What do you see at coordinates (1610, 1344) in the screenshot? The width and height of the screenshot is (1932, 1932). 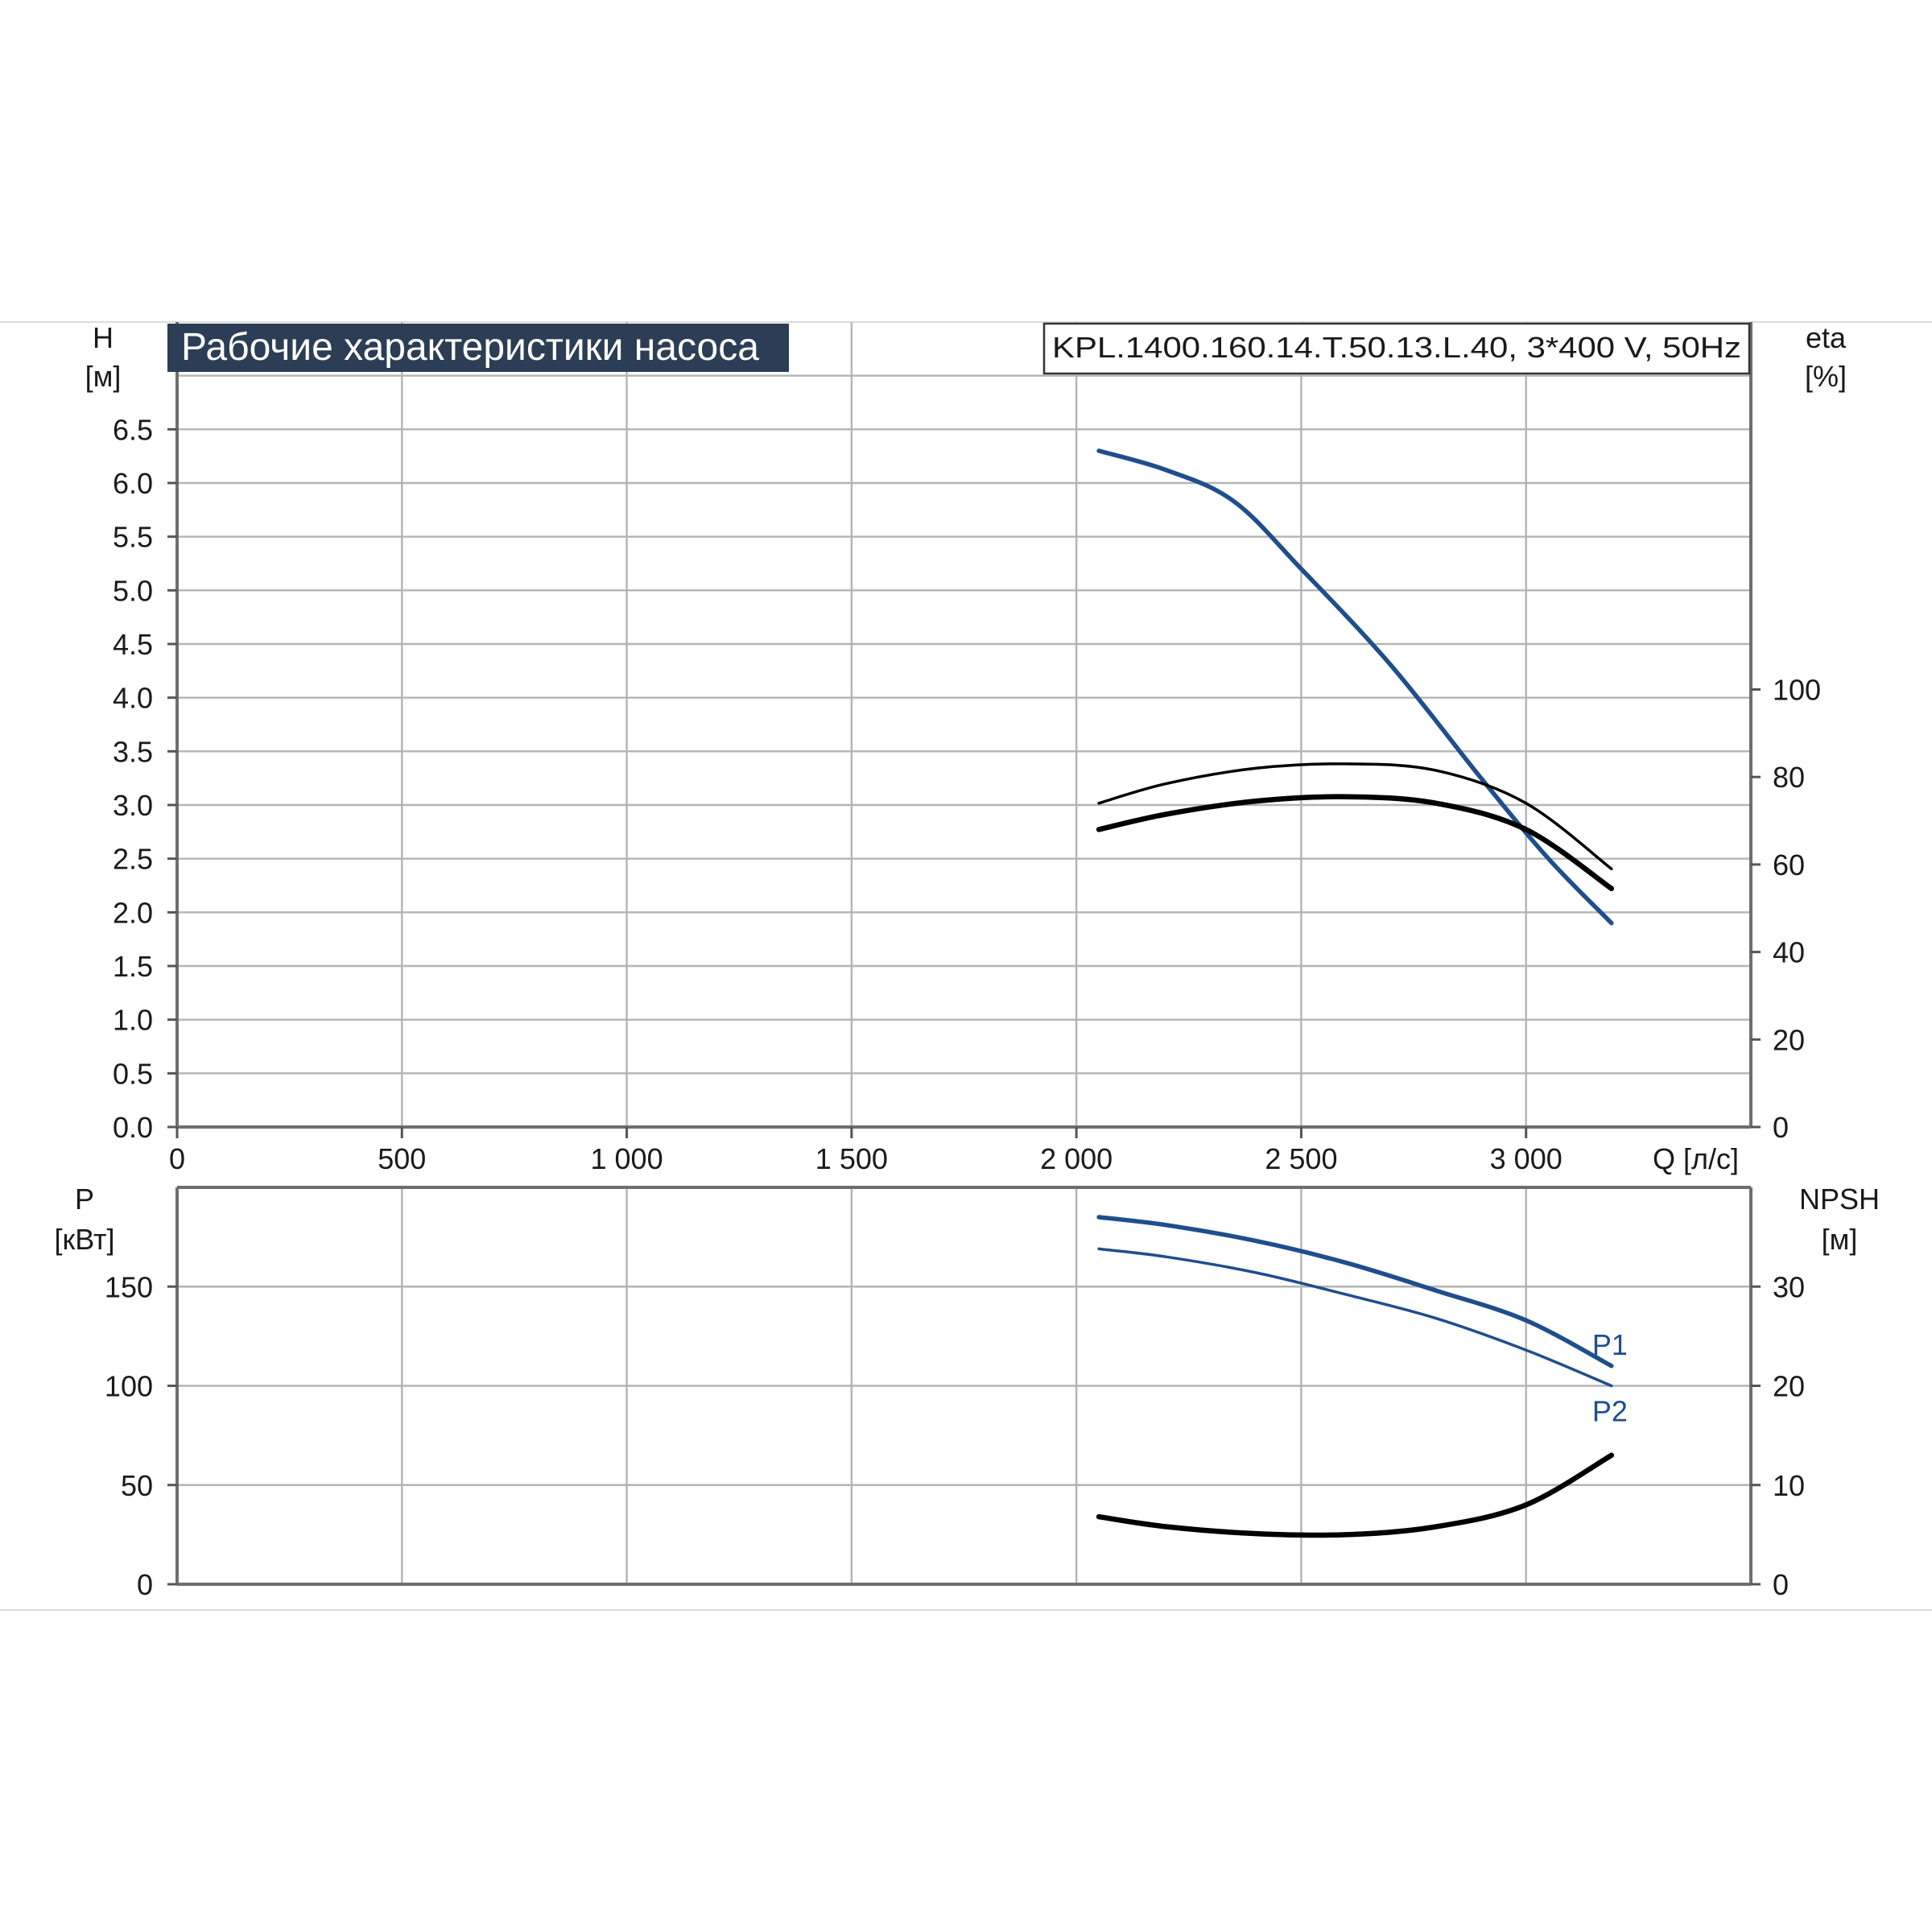 I see `p1-curve-label: P1` at bounding box center [1610, 1344].